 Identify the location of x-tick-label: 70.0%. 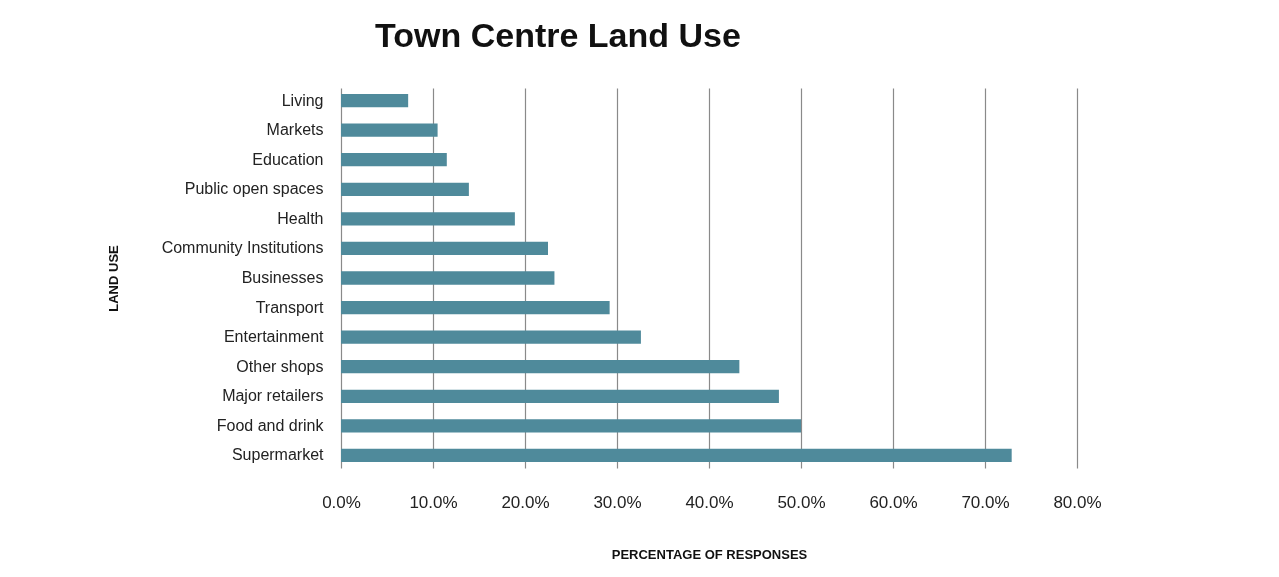
(985, 502).